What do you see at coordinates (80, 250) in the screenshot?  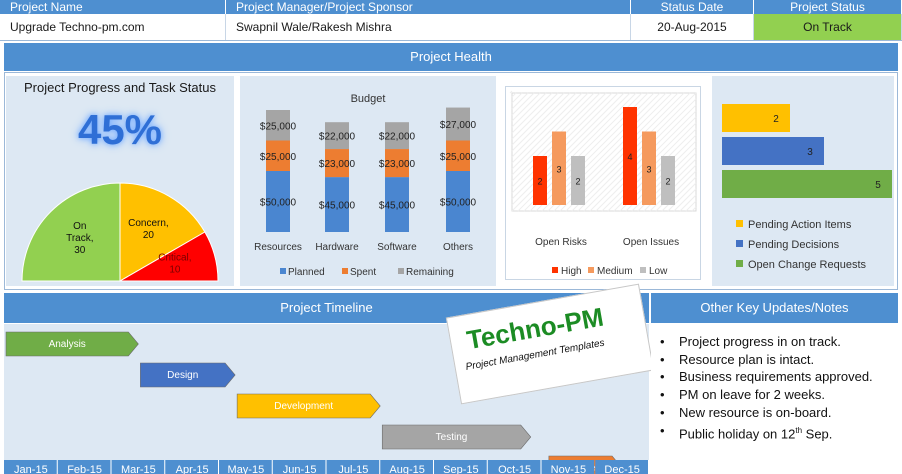 I see `pie-label: 30` at bounding box center [80, 250].